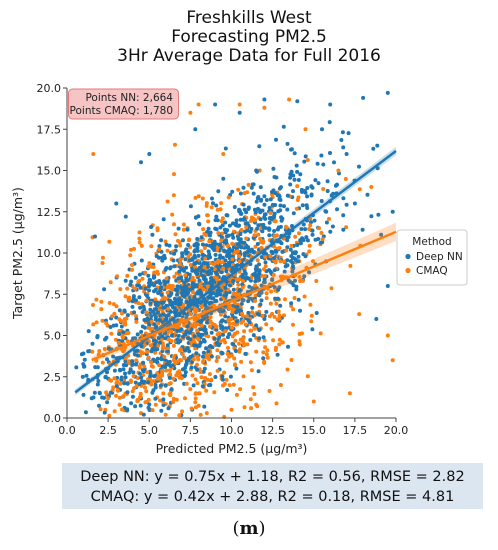 This screenshot has height=550, width=498. I want to click on data-point-deep-nn-1935, so click(203, 352).